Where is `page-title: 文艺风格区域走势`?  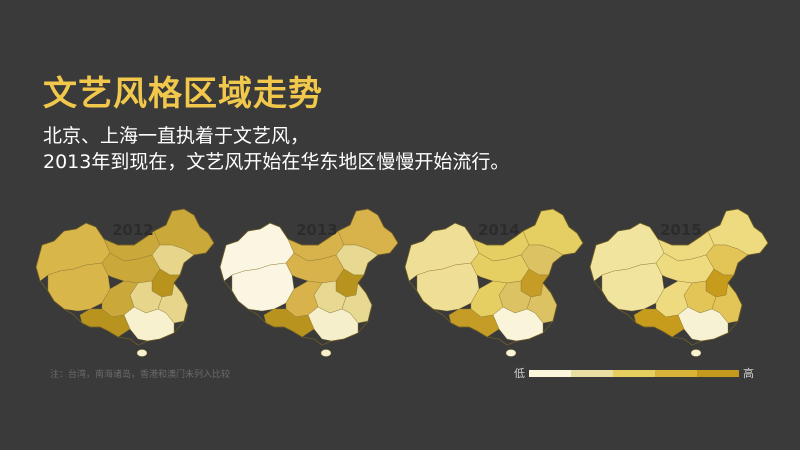
page-title: 文艺风格区域走势 is located at coordinates (183, 94).